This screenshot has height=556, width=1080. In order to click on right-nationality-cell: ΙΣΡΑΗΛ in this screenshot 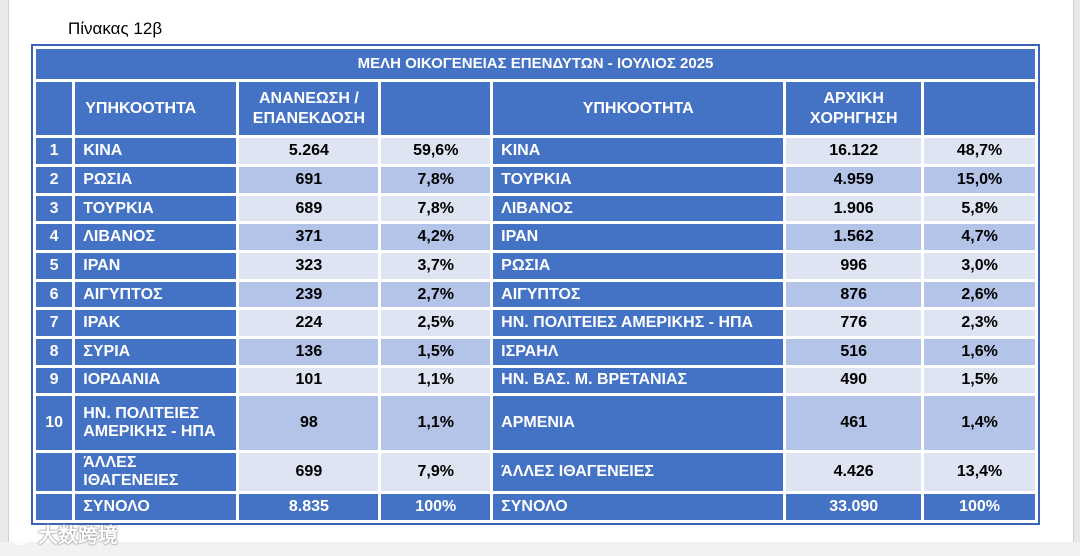, I will do `click(638, 351)`.